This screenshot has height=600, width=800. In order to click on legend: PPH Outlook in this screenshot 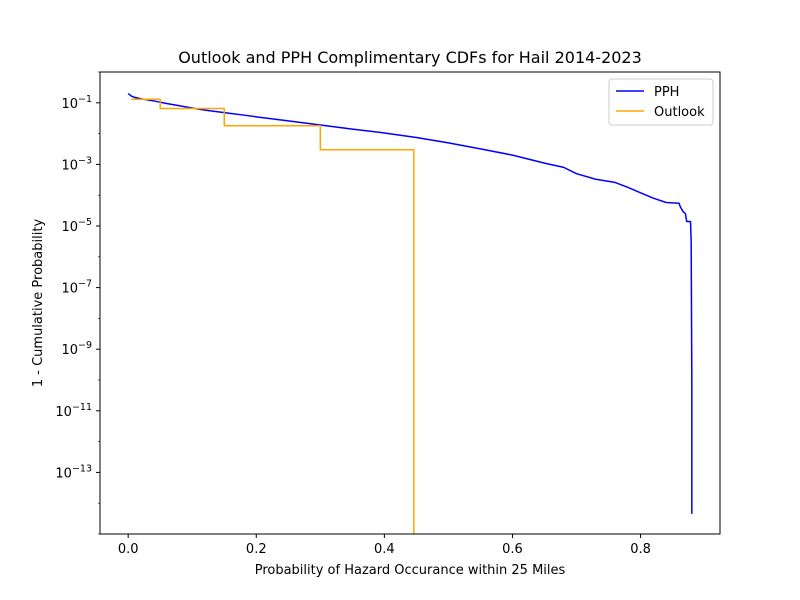, I will do `click(661, 102)`.